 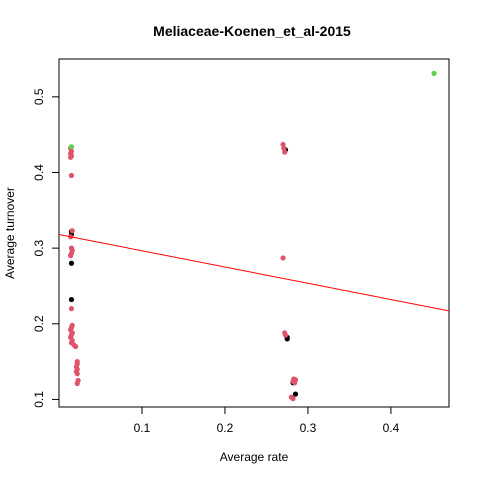 What do you see at coordinates (10, 233) in the screenshot?
I see `y-axis-label: Average turnover` at bounding box center [10, 233].